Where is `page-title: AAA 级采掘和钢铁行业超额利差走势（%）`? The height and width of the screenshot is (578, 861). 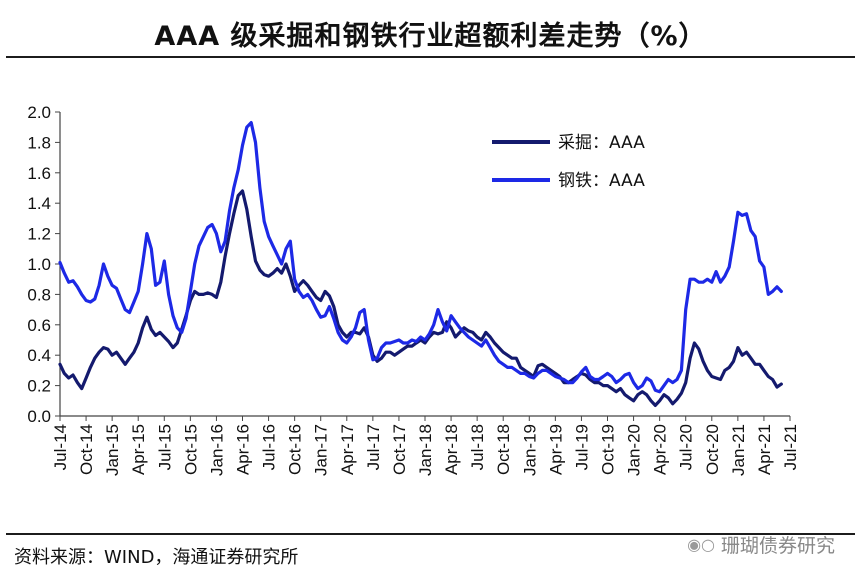
page-title: AAA 级采掘和钢铁行业超额利差走势（%） is located at coordinates (430, 36).